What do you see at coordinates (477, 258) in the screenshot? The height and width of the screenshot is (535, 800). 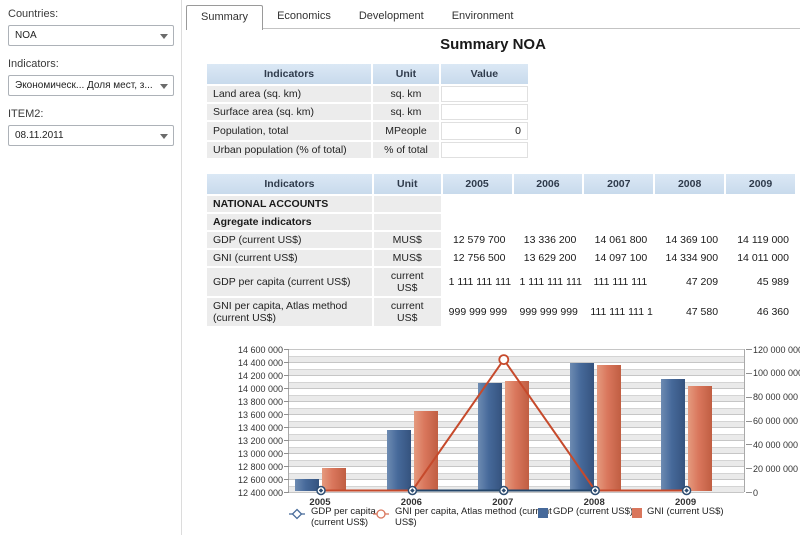 I see `year-value-cell: 12 756 500` at bounding box center [477, 258].